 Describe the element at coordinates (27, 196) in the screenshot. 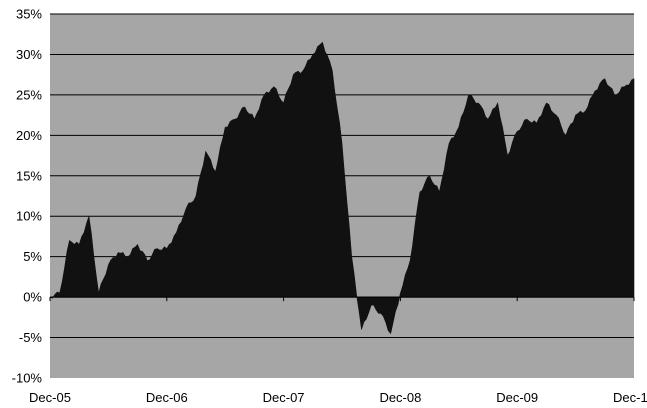

I see `y-axis-ticks: -10% -5% 0% 5% 10% 15% 20% 25% 30% 35%` at that location.